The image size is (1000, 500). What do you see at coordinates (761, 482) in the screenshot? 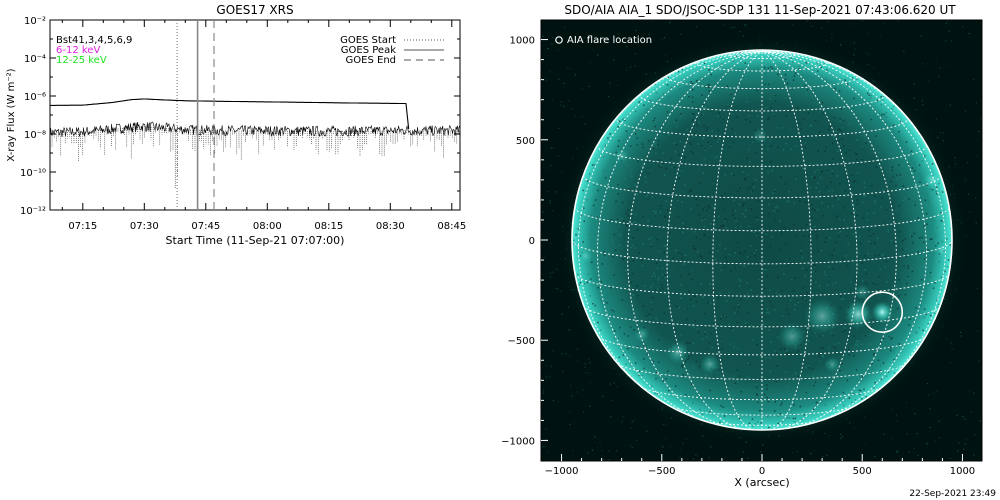
I see `right-x-axis-label: X (arcsec)` at bounding box center [761, 482].